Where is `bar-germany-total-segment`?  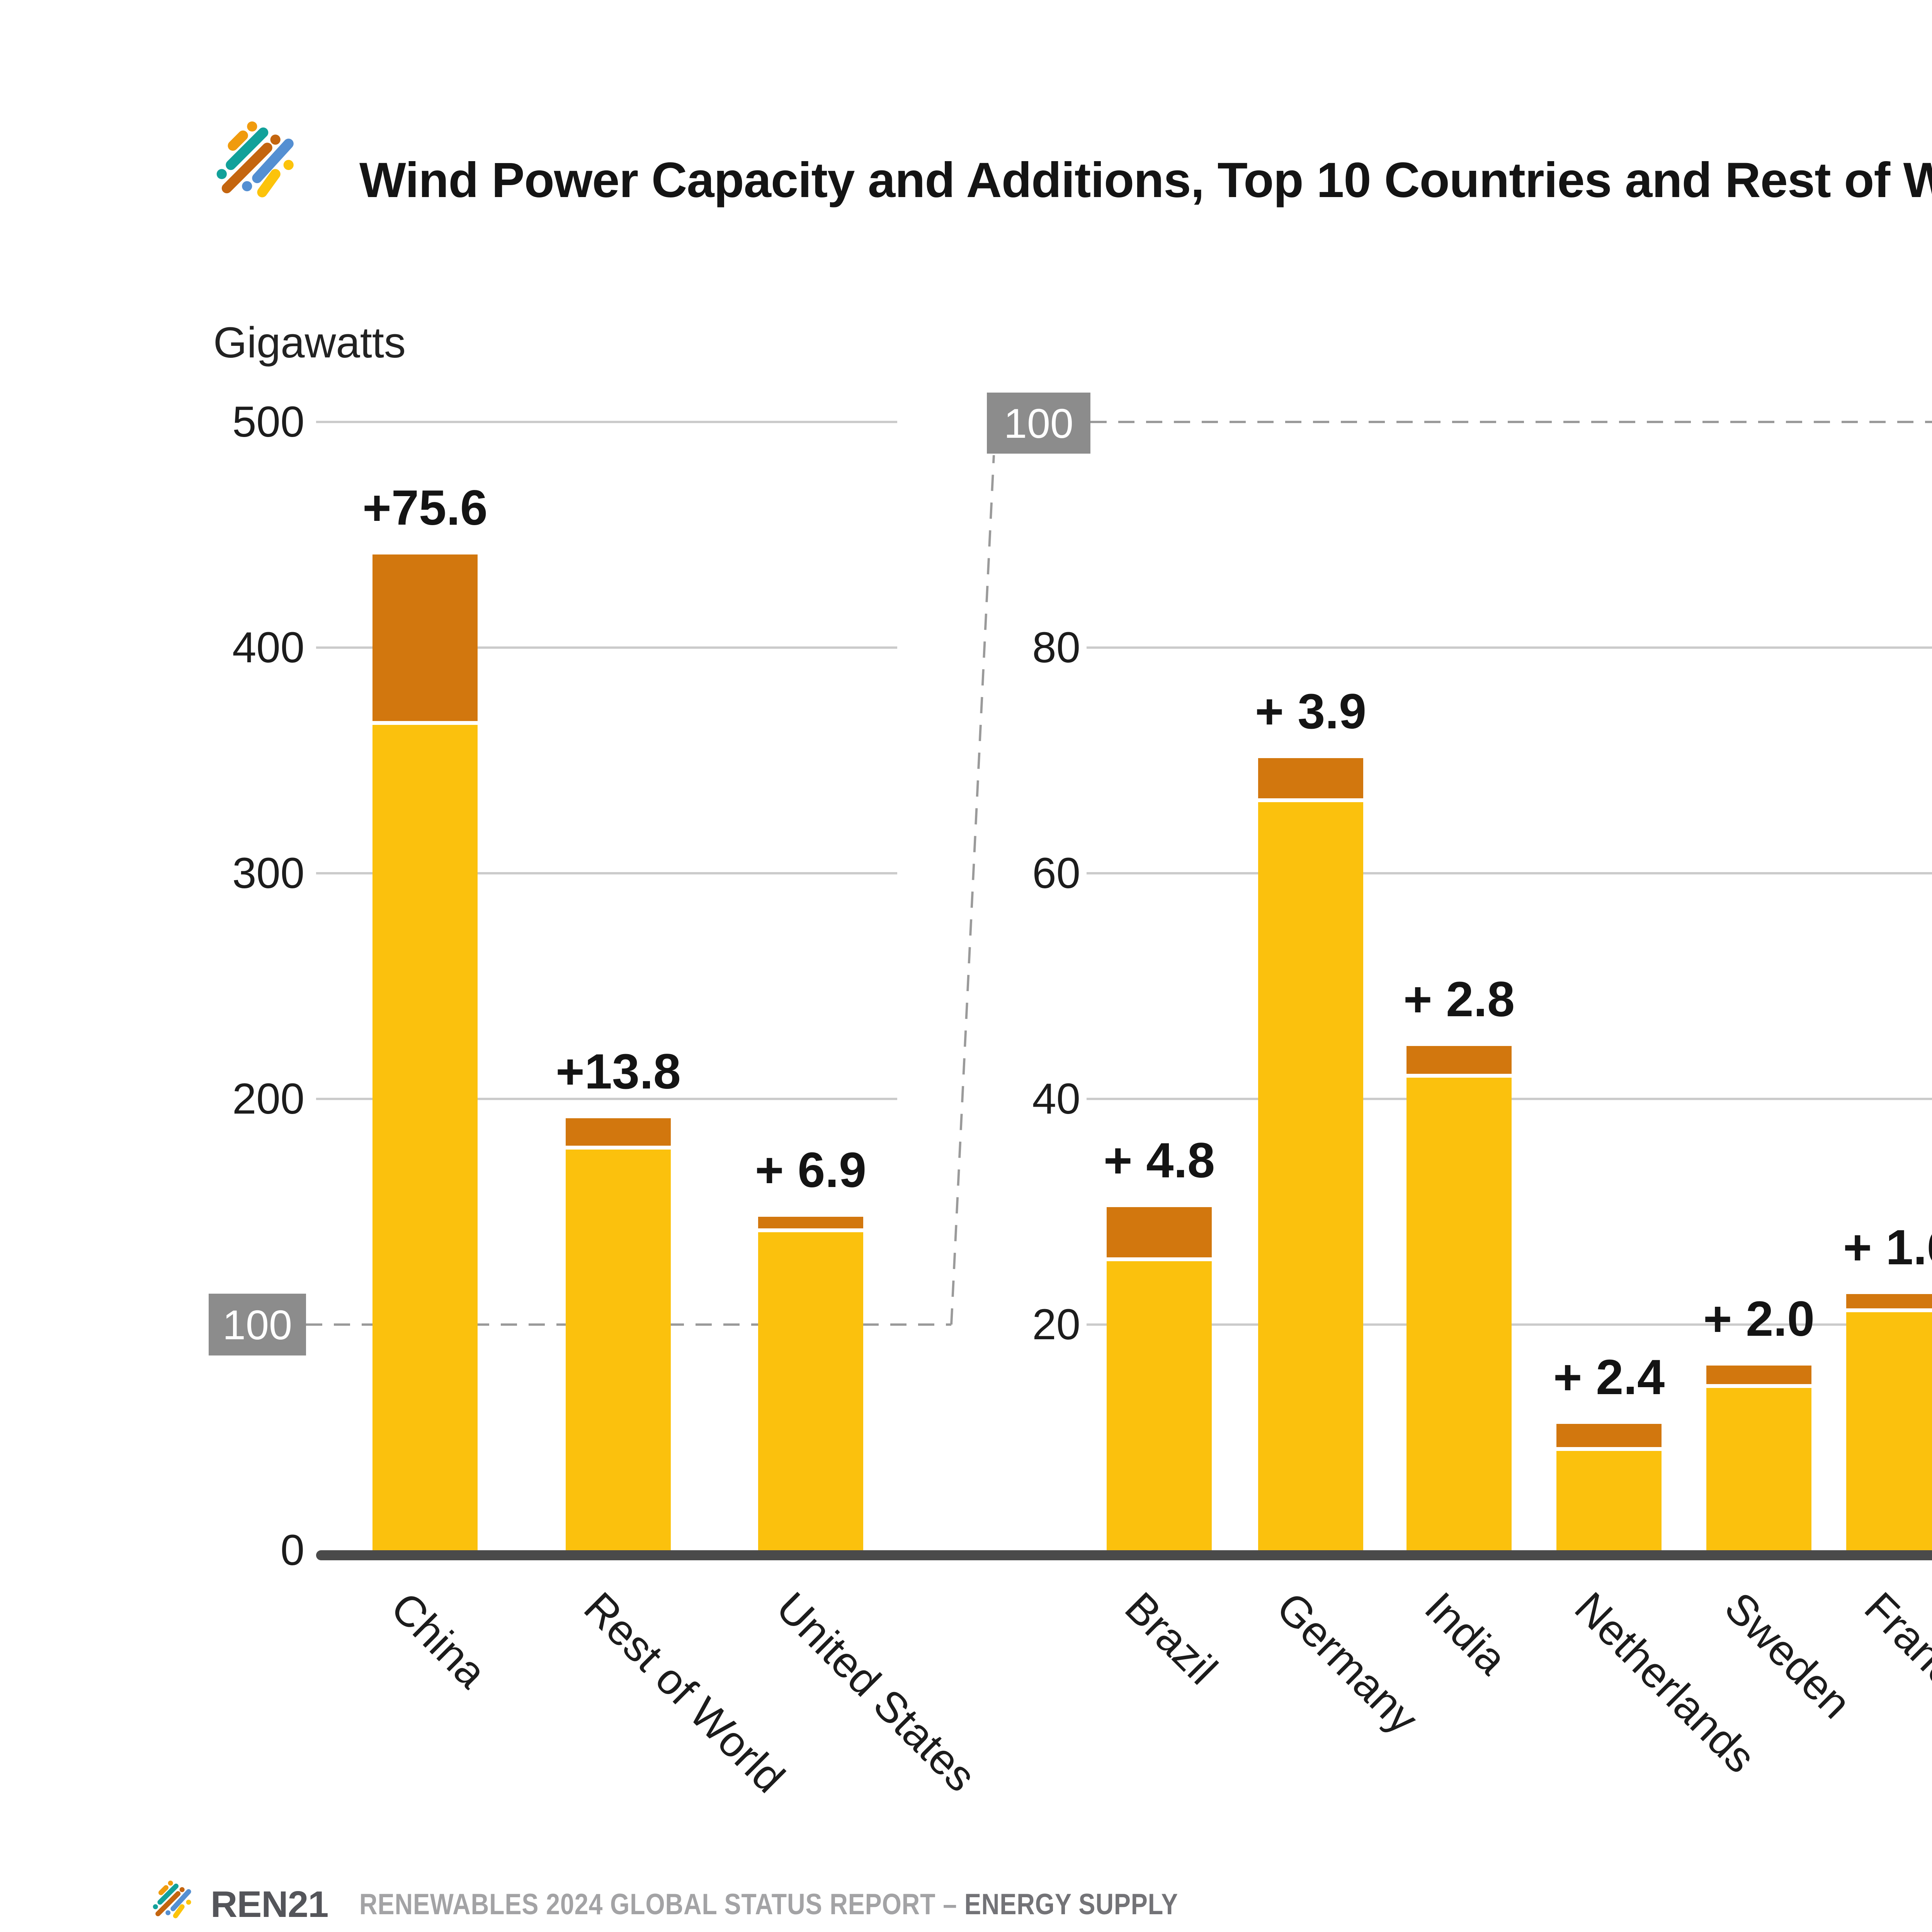
bar-germany-total-segment is located at coordinates (1311, 1176).